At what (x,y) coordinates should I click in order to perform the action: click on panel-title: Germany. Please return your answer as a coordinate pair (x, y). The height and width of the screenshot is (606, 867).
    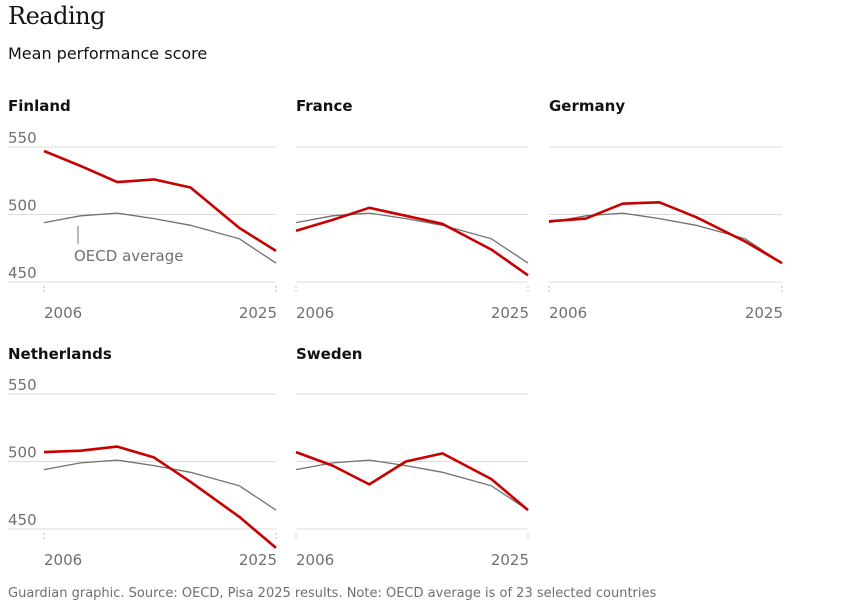
    Looking at the image, I should click on (587, 106).